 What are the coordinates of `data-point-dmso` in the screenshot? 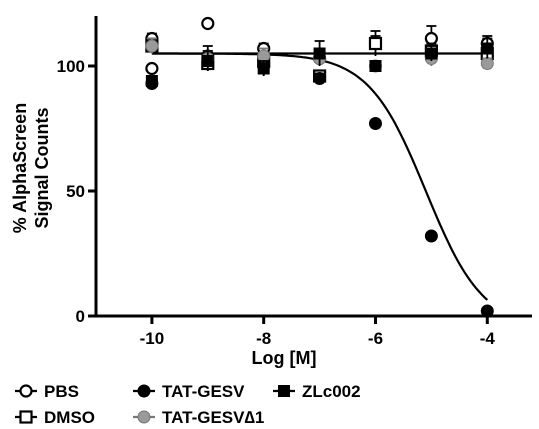 It's located at (375, 43).